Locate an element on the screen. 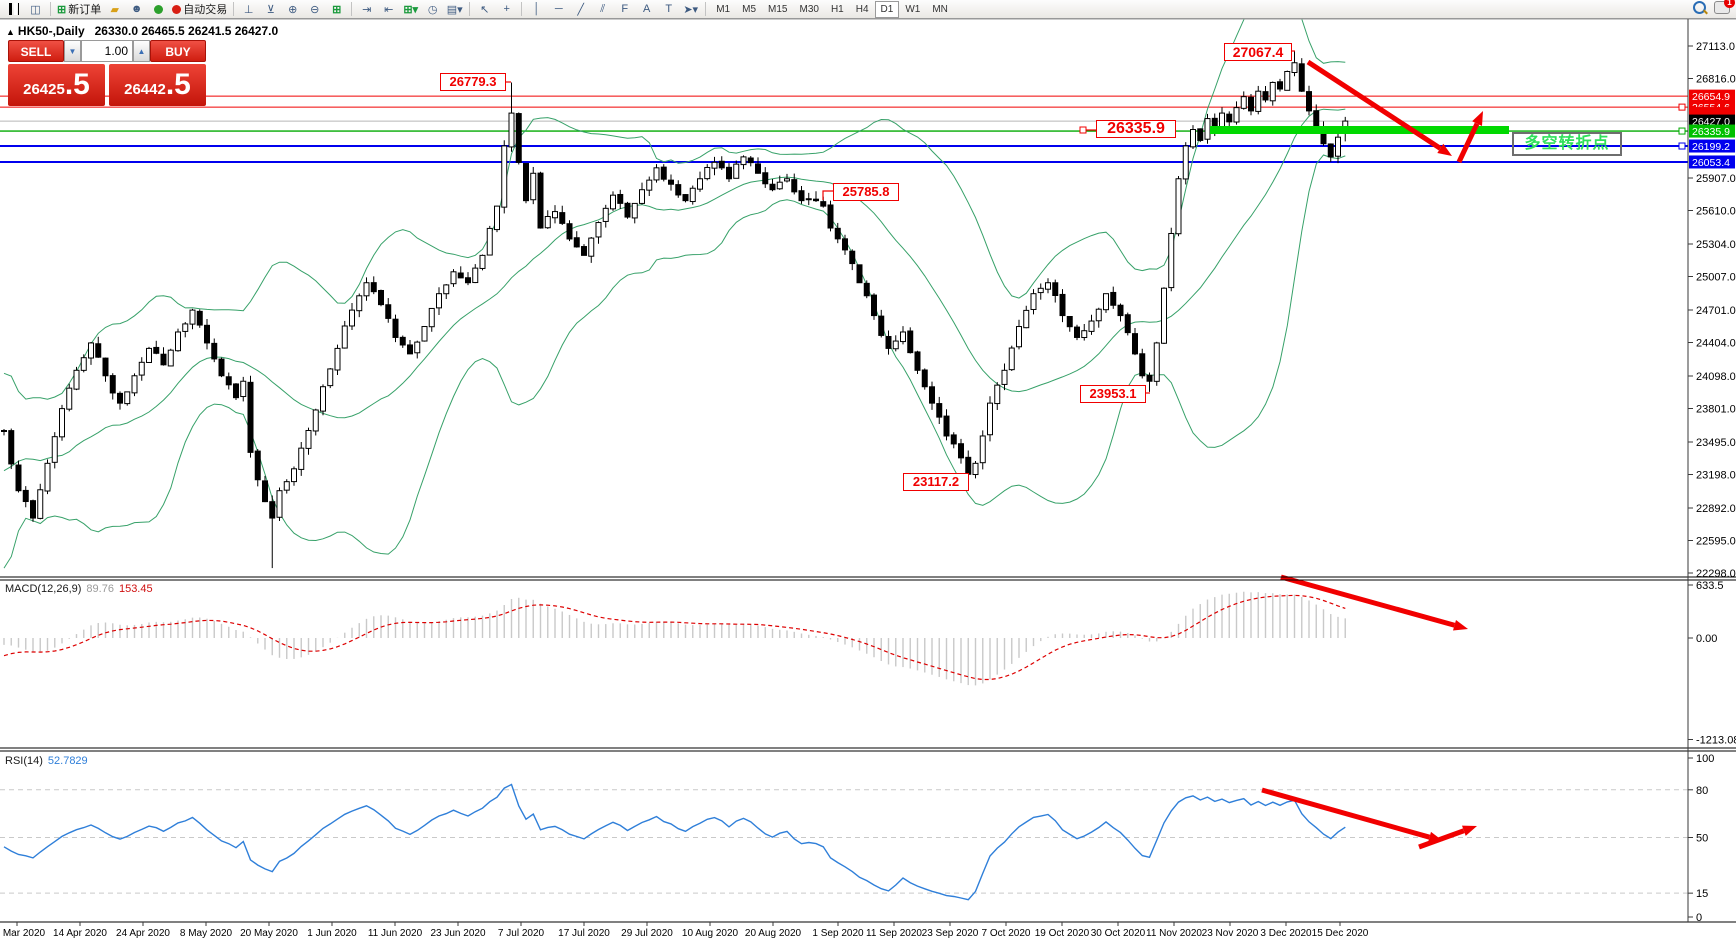  new-chart-icon is located at coordinates (13, 9).